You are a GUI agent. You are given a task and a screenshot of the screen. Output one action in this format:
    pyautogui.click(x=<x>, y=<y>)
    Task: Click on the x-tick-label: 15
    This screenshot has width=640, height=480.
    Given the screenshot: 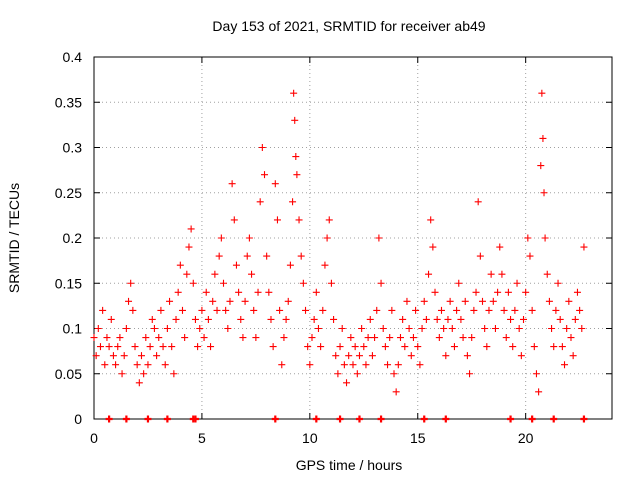 What is the action you would take?
    pyautogui.click(x=418, y=438)
    